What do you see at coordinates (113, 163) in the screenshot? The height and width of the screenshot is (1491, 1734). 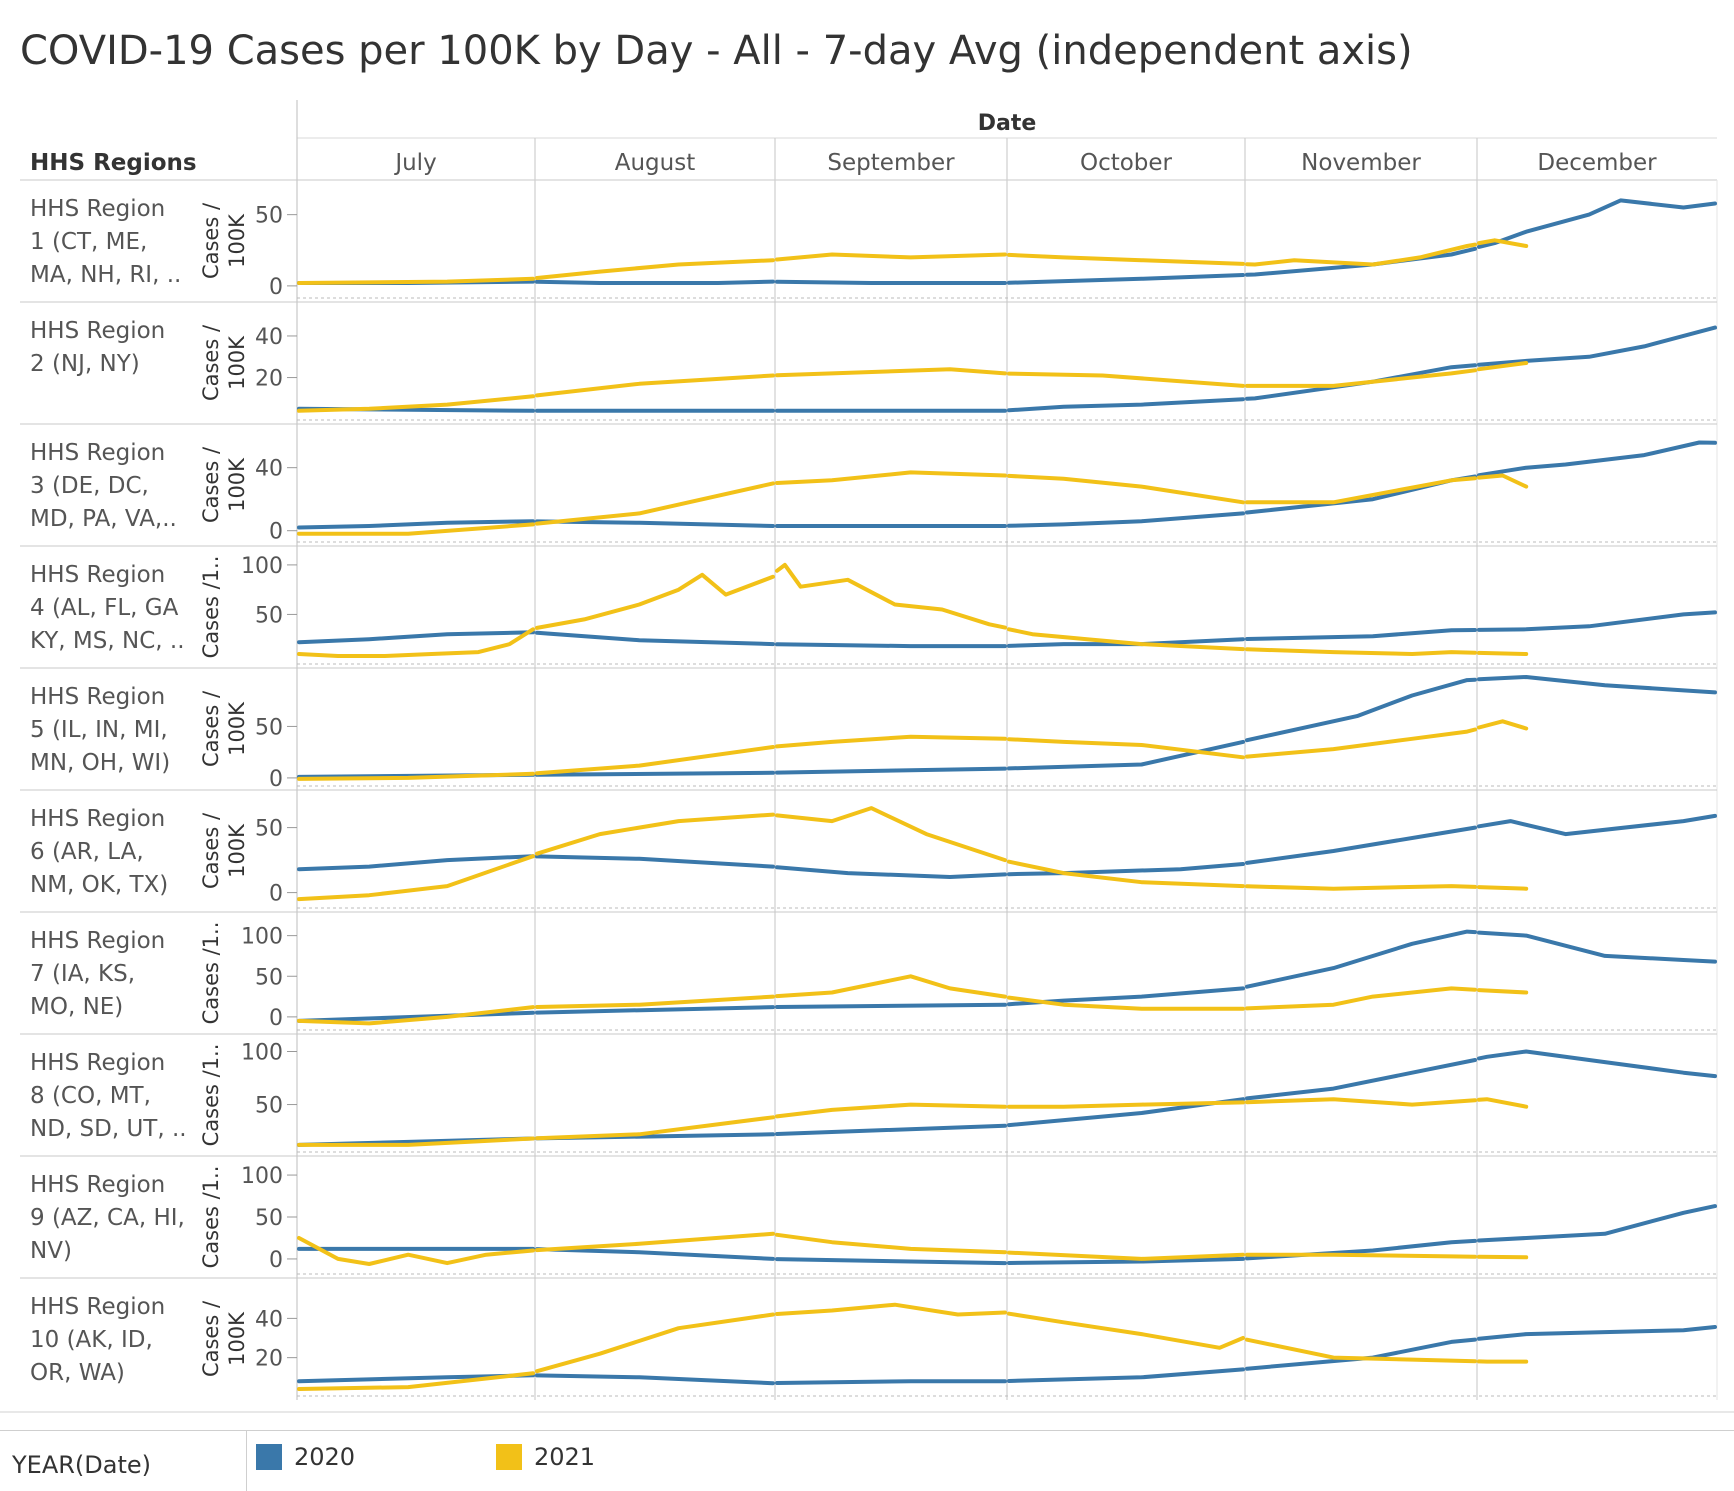 I see `hhs-regions-header: HHS Regions` at bounding box center [113, 163].